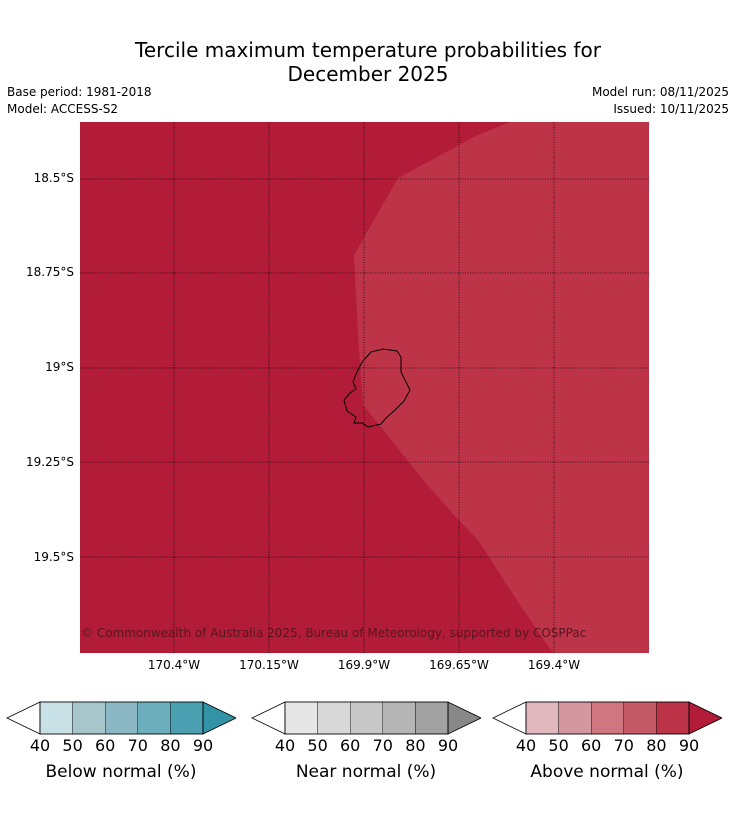 Image resolution: width=736 pixels, height=816 pixels. Describe the element at coordinates (377, 388) in the screenshot. I see `island-outline` at that location.